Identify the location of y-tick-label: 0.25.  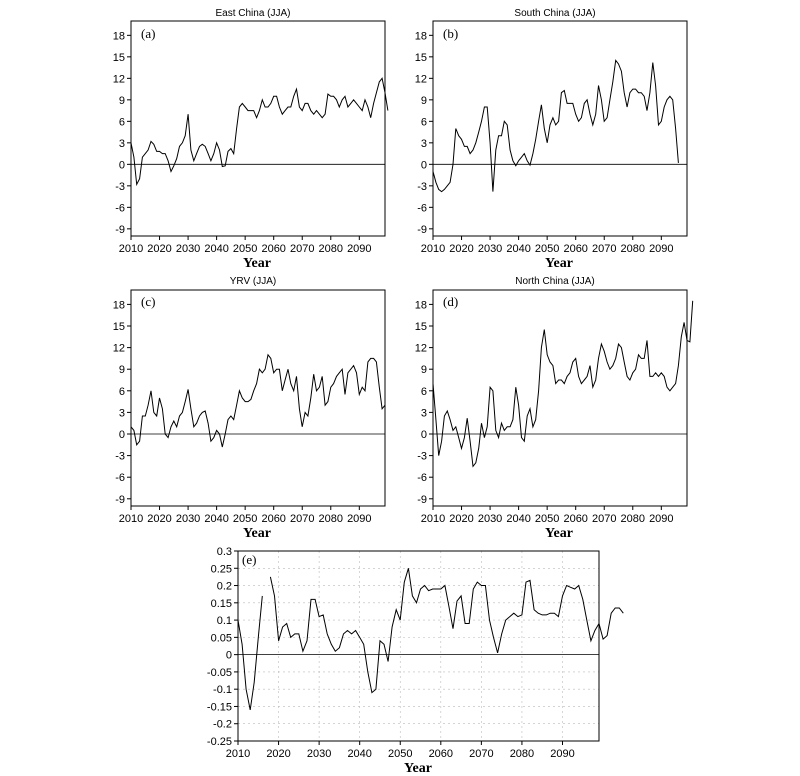
(221, 569).